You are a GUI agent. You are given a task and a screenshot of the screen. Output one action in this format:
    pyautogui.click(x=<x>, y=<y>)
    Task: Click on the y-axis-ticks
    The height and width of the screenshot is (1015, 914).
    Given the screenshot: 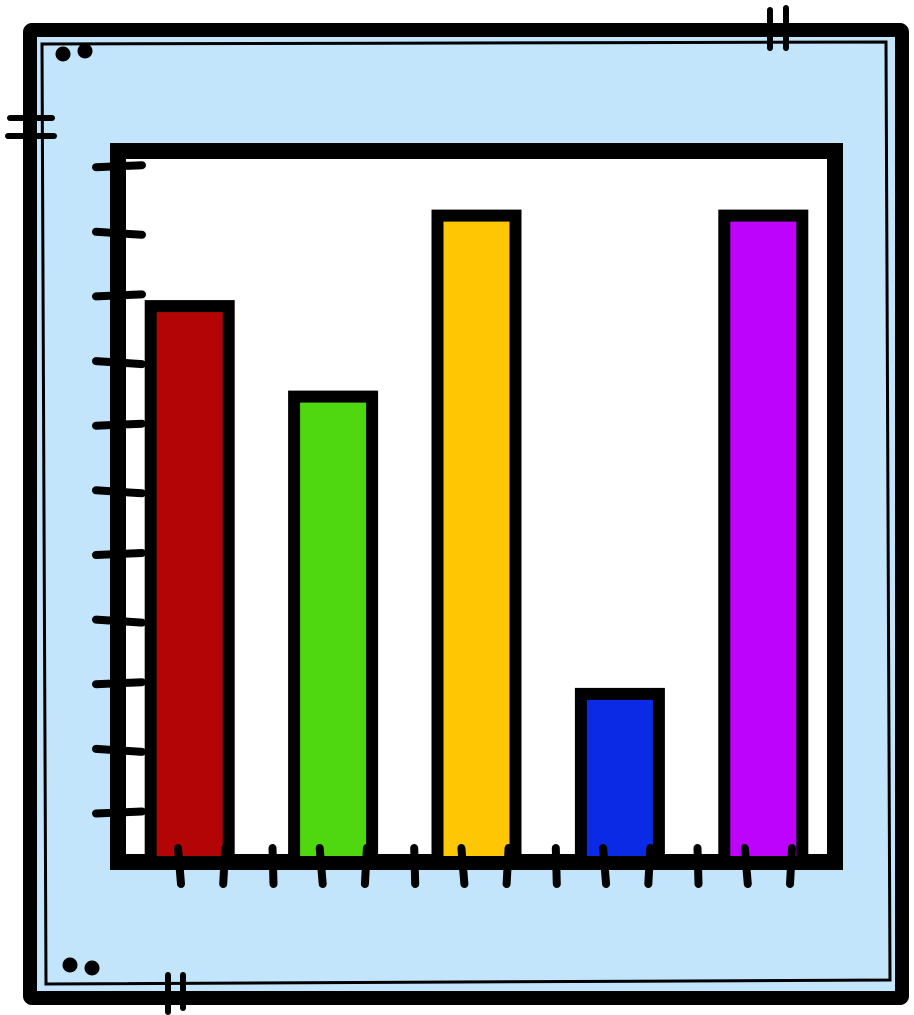 What is the action you would take?
    pyautogui.click(x=119, y=489)
    